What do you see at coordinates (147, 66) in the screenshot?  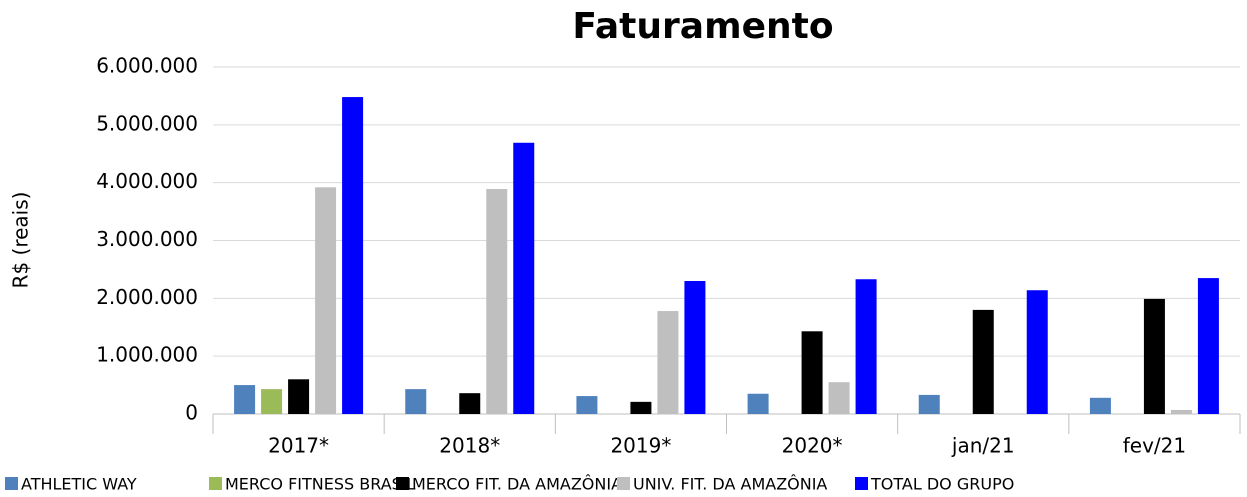 I see `y-tick-label: 6.000.000` at bounding box center [147, 66].